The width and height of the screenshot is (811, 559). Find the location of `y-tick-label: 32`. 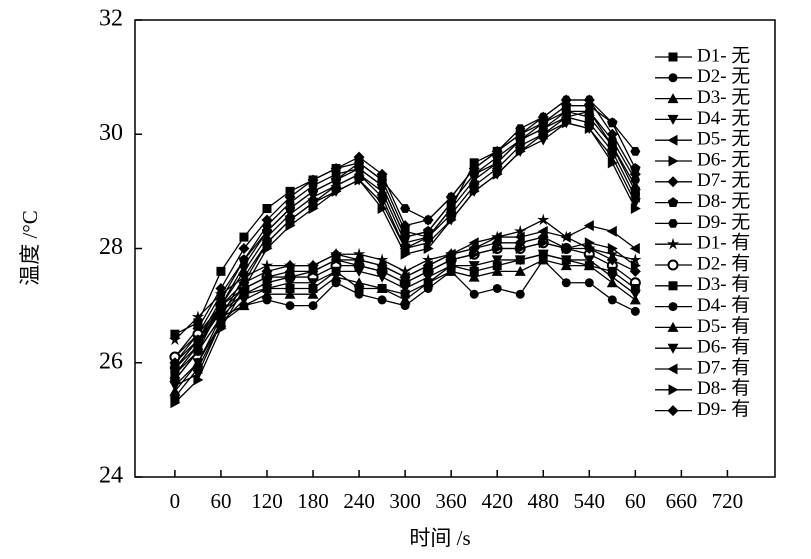

y-tick-label: 32 is located at coordinates (111, 19).